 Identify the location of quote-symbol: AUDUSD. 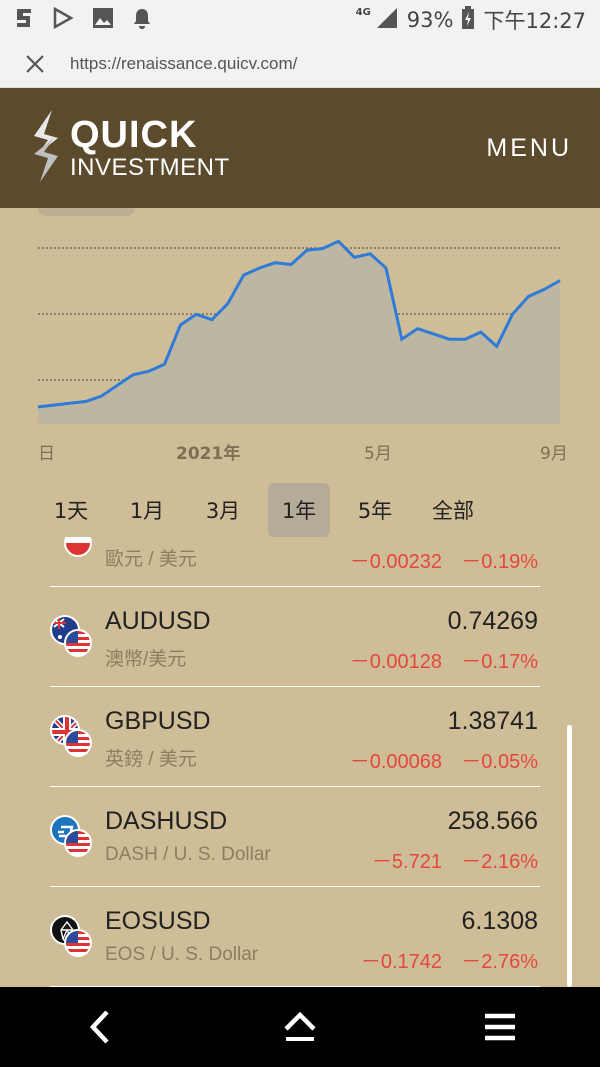
(158, 621).